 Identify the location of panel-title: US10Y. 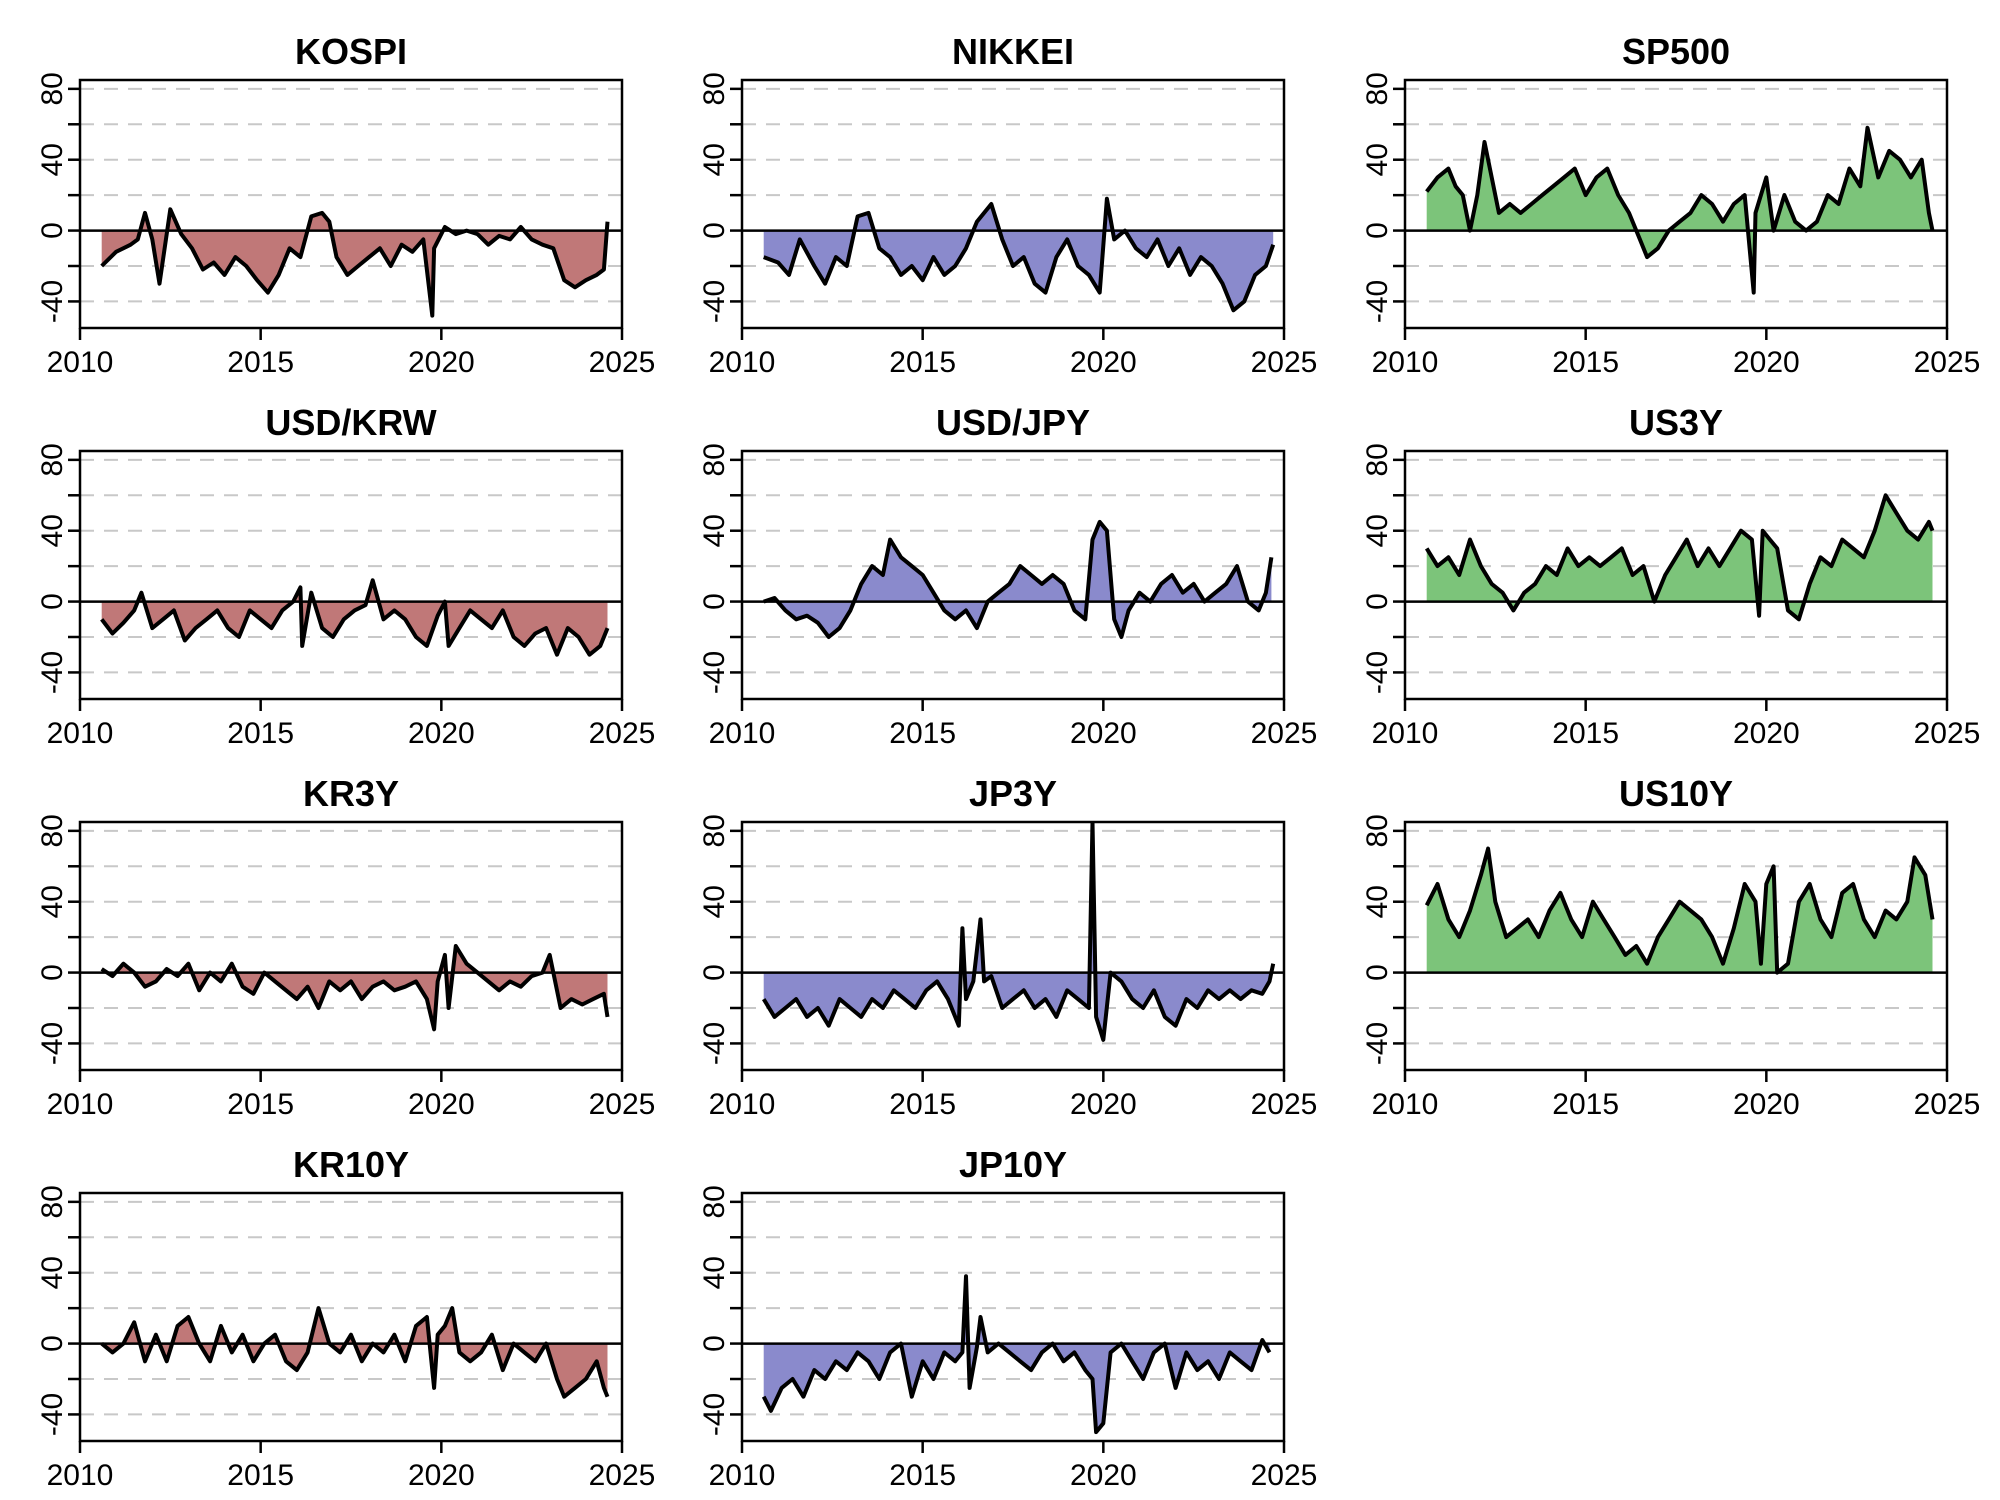
(1676, 793).